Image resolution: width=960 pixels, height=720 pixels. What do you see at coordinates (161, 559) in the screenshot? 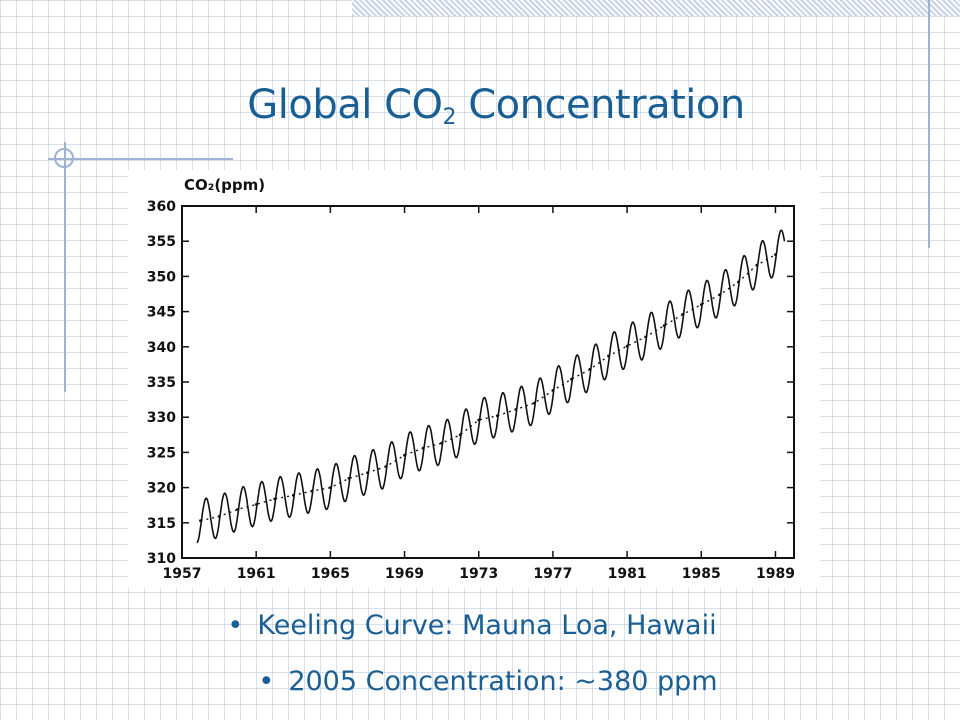
I see `y-tick-label: 310` at bounding box center [161, 559].